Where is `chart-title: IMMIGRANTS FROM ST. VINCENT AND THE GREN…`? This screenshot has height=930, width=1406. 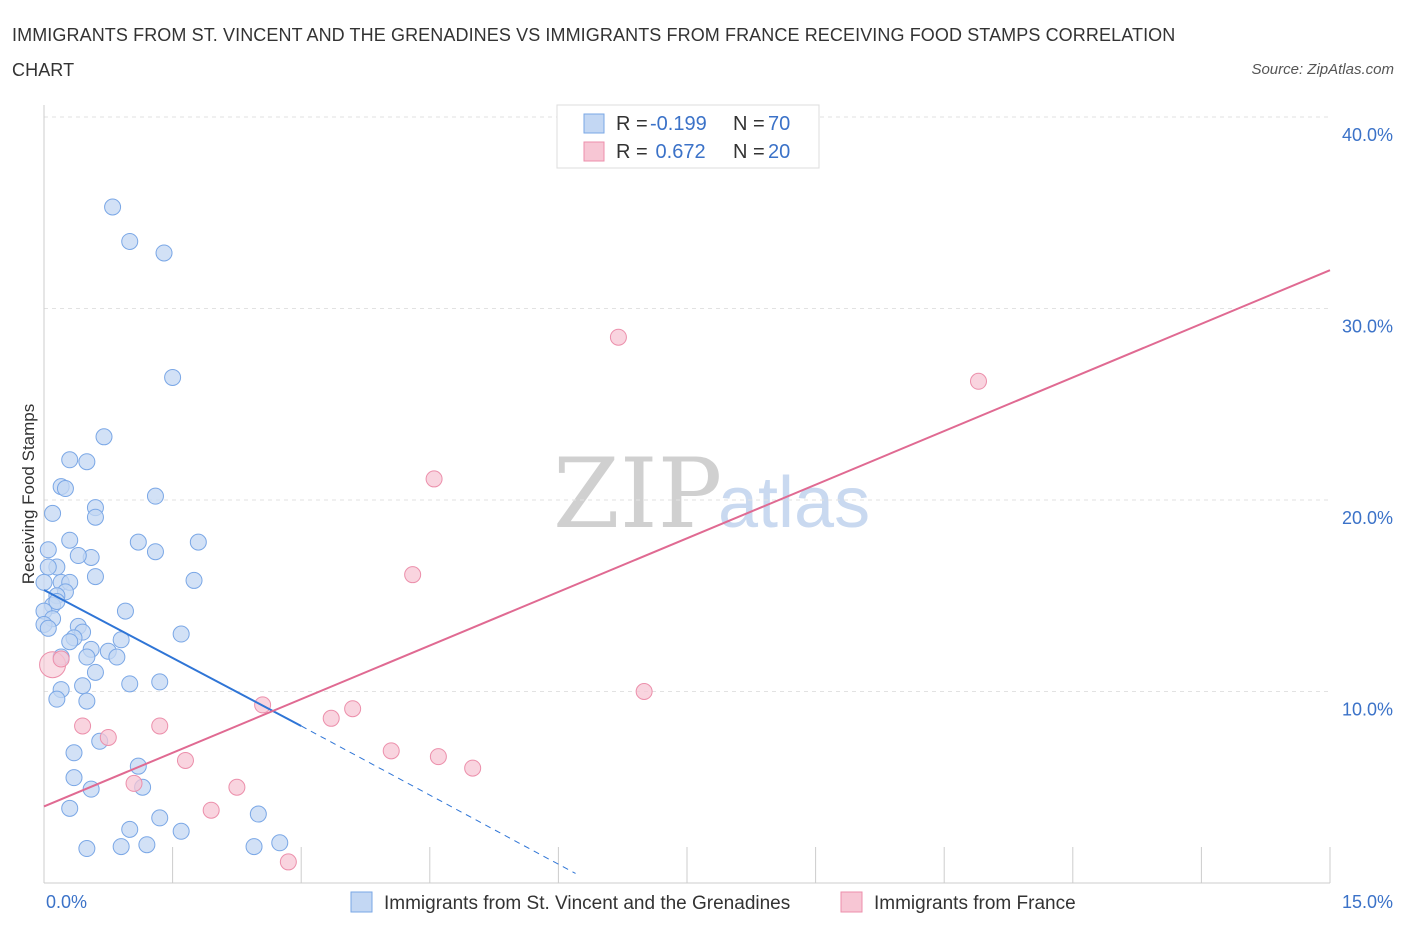 chart-title: IMMIGRANTS FROM ST. VINCENT AND THE GREN… is located at coordinates (594, 52).